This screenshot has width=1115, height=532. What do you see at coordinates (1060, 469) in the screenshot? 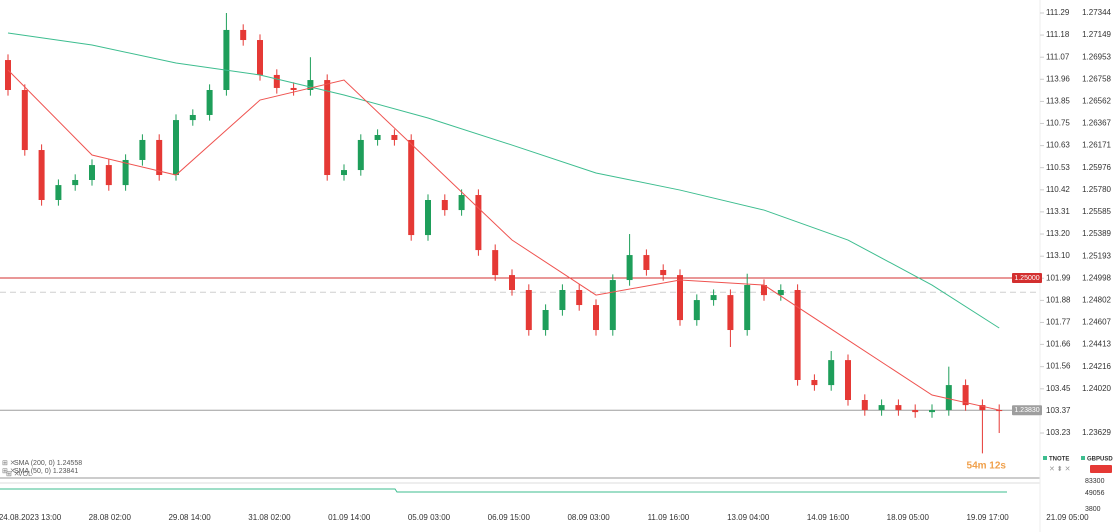
I see `icon: ✕ ⬍ ✕` at bounding box center [1060, 469].